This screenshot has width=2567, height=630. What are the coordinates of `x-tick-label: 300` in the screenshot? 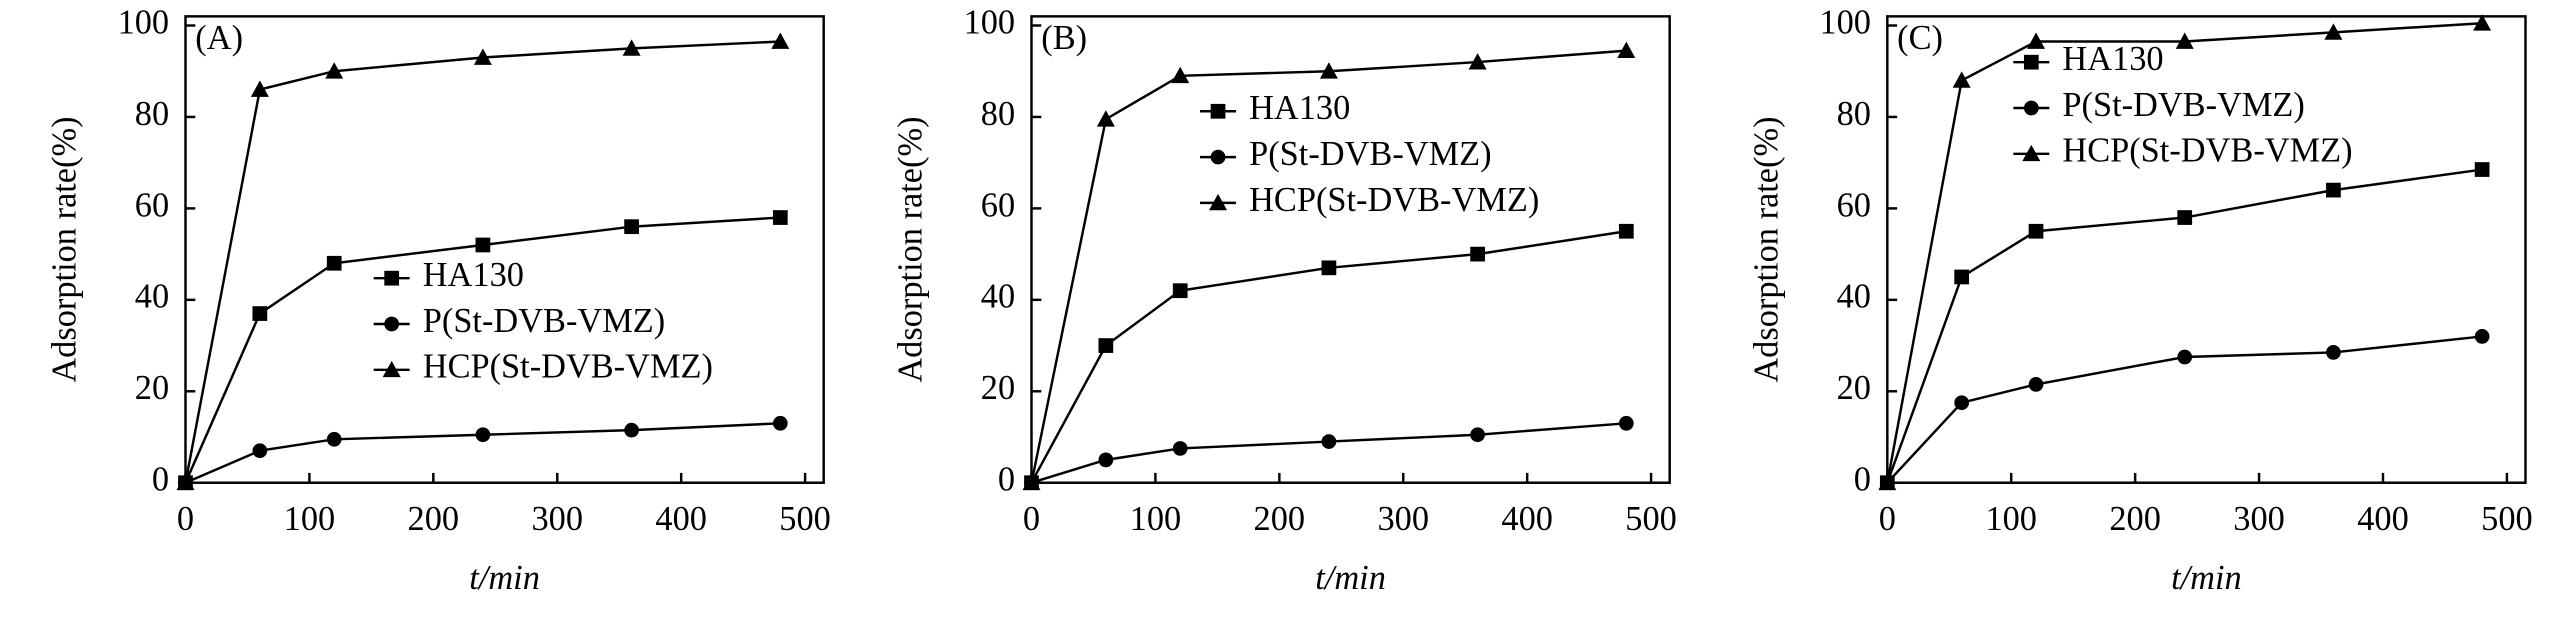 It's located at (2259, 519).